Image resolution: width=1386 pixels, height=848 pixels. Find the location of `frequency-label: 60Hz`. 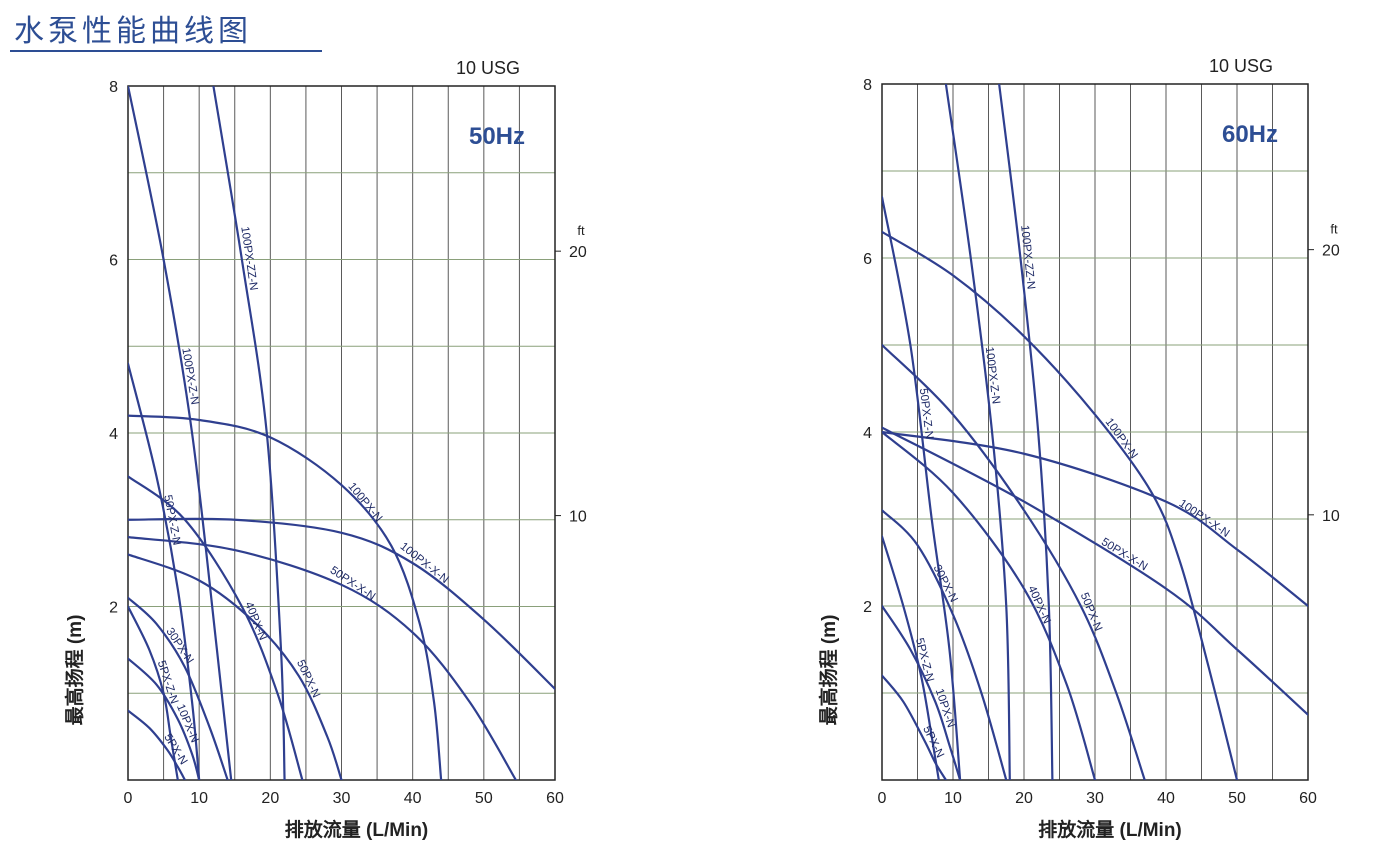

frequency-label: 60Hz is located at coordinates (1250, 134).